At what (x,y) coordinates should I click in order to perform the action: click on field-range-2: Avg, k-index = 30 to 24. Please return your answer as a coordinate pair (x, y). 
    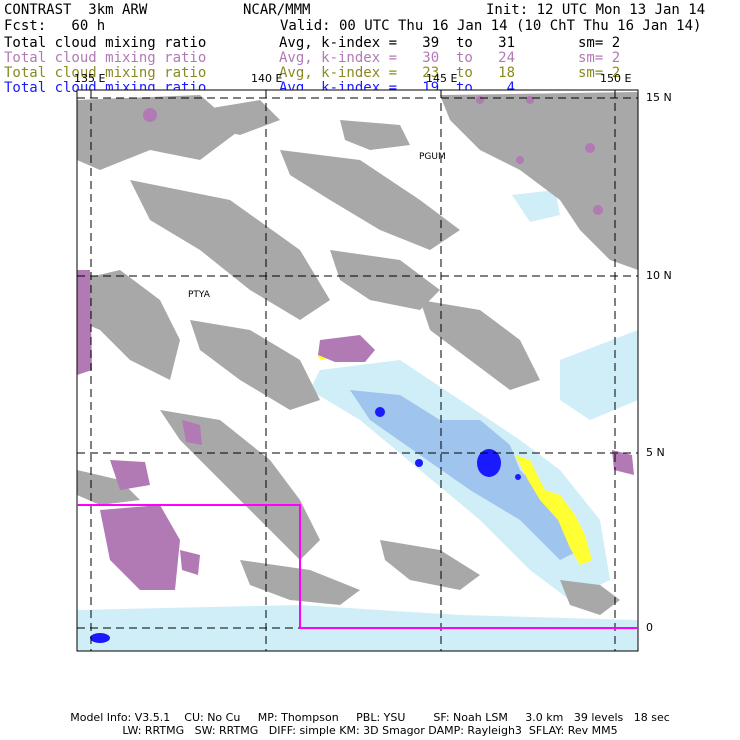
    Looking at the image, I should click on (397, 58).